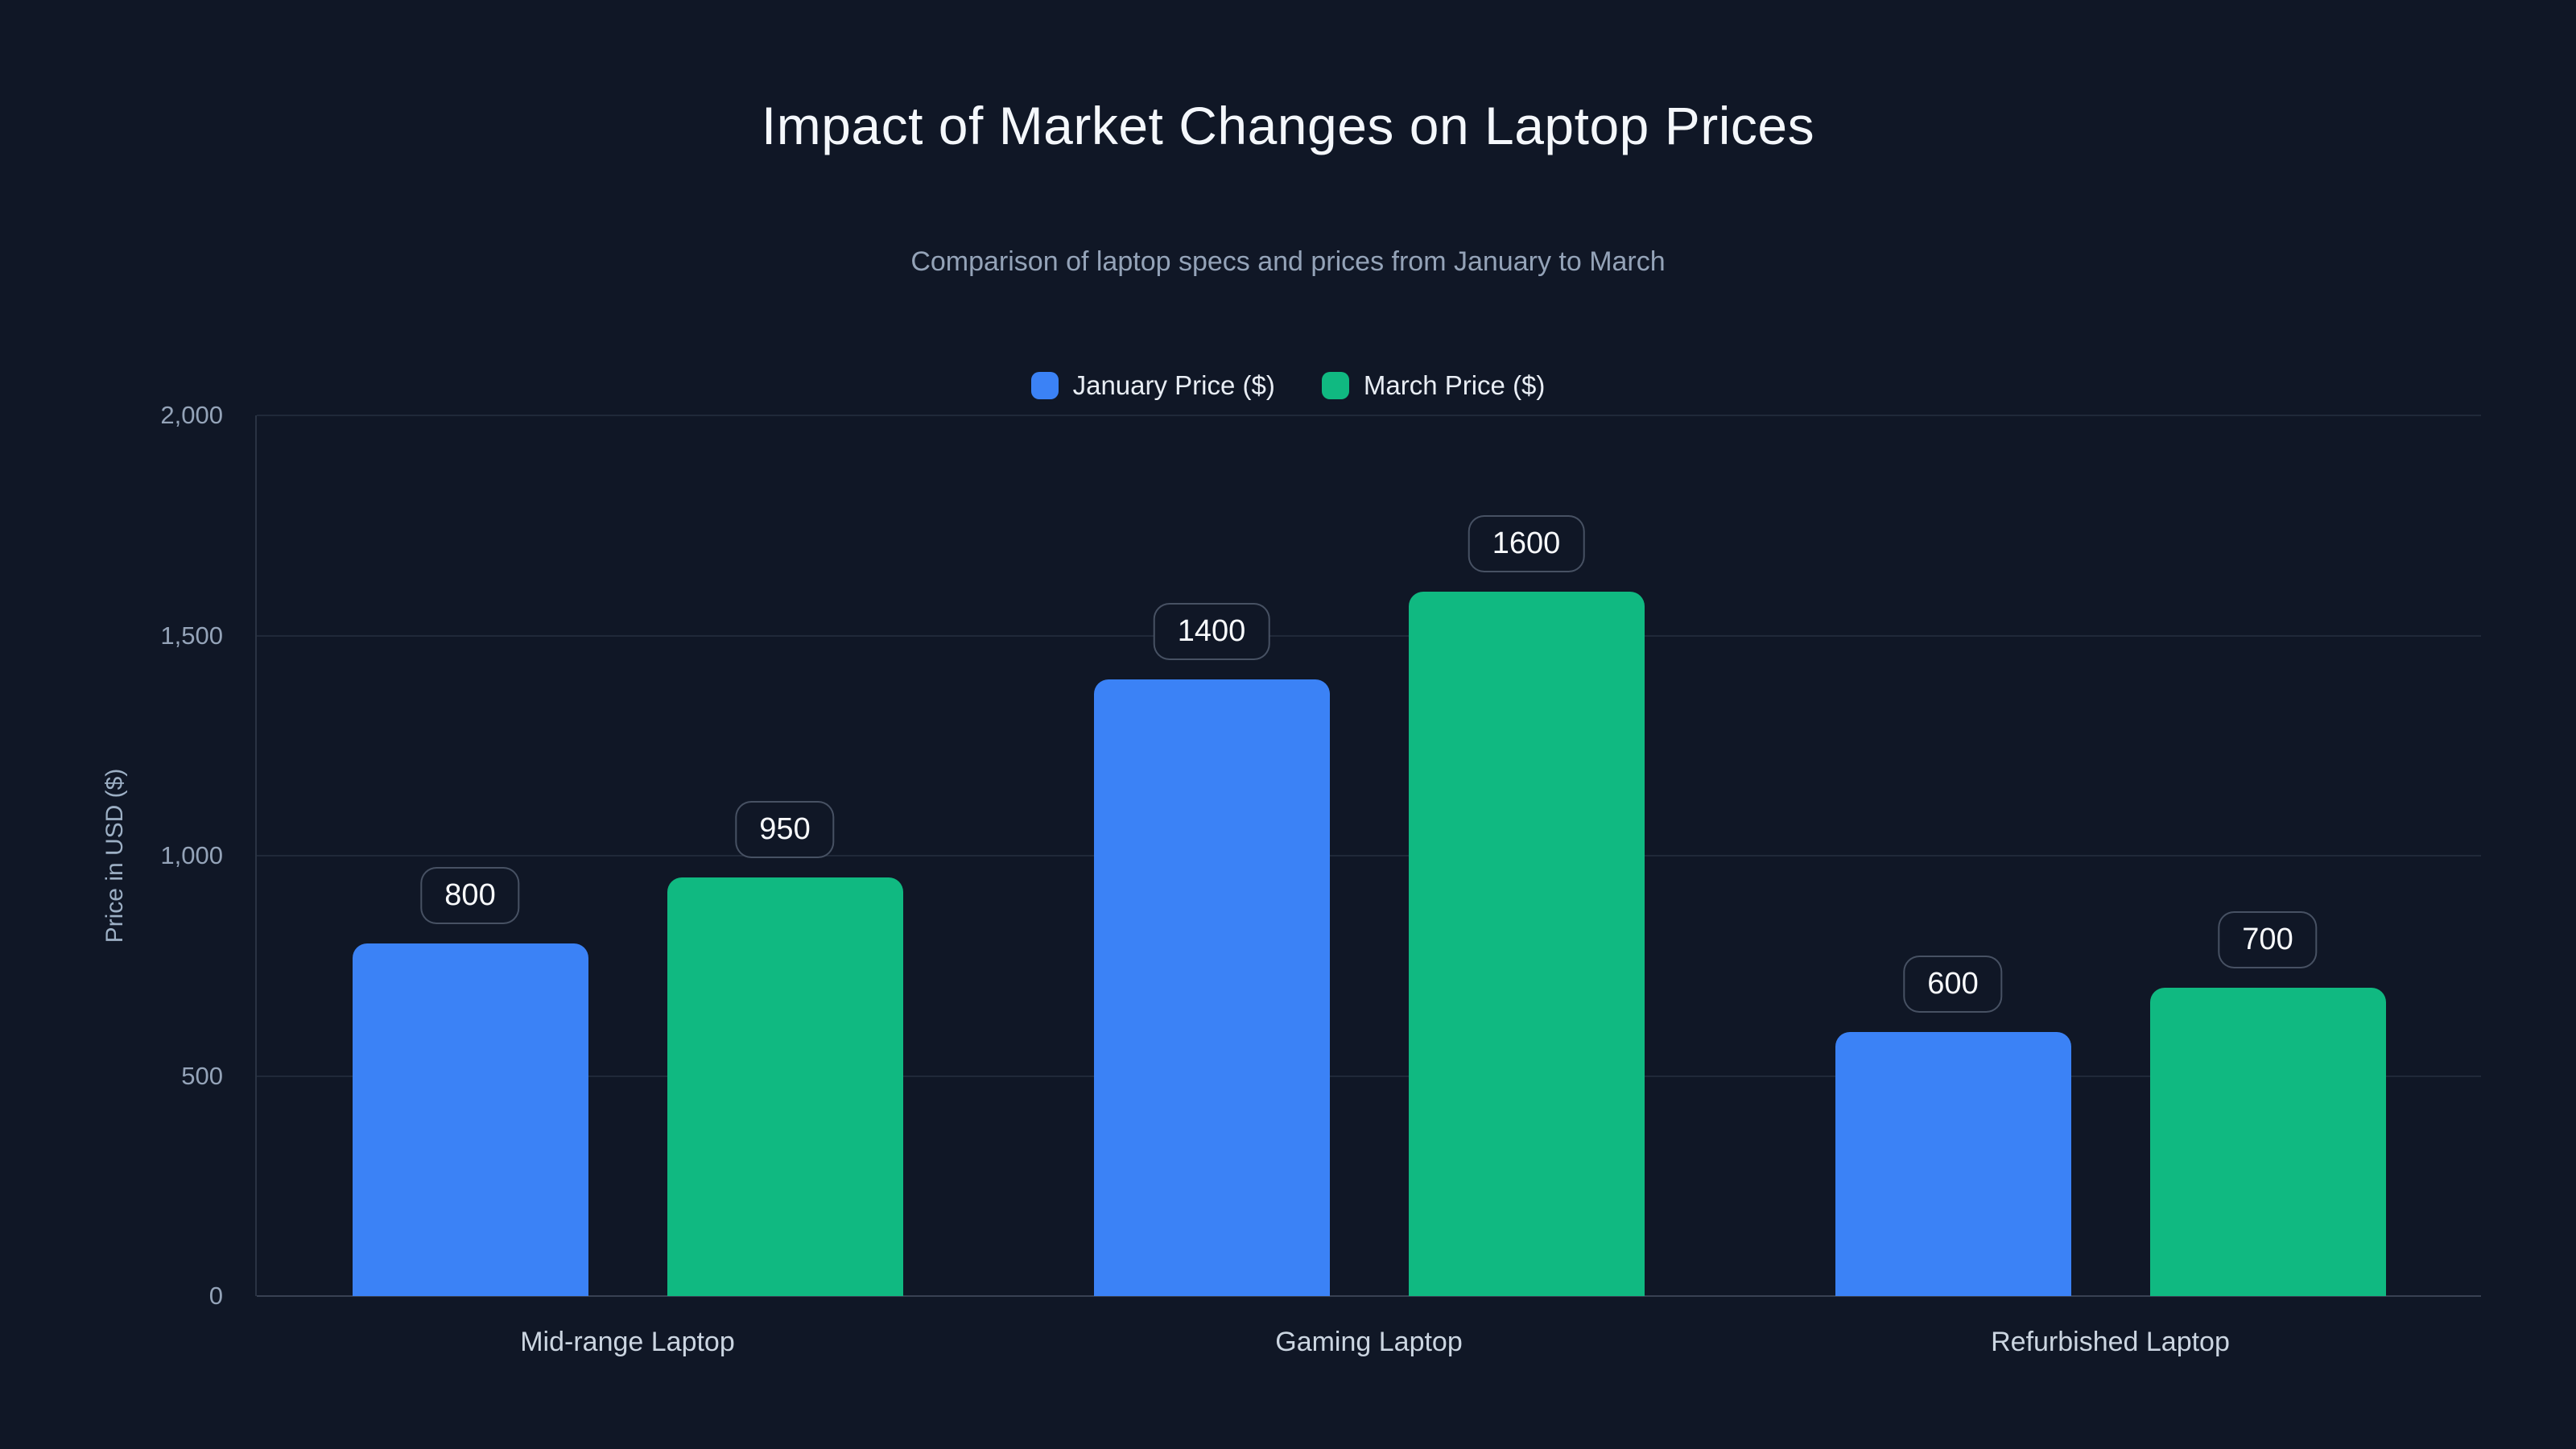  Describe the element at coordinates (1288, 385) in the screenshot. I see `legend: January Price ($) March Price ($)` at that location.